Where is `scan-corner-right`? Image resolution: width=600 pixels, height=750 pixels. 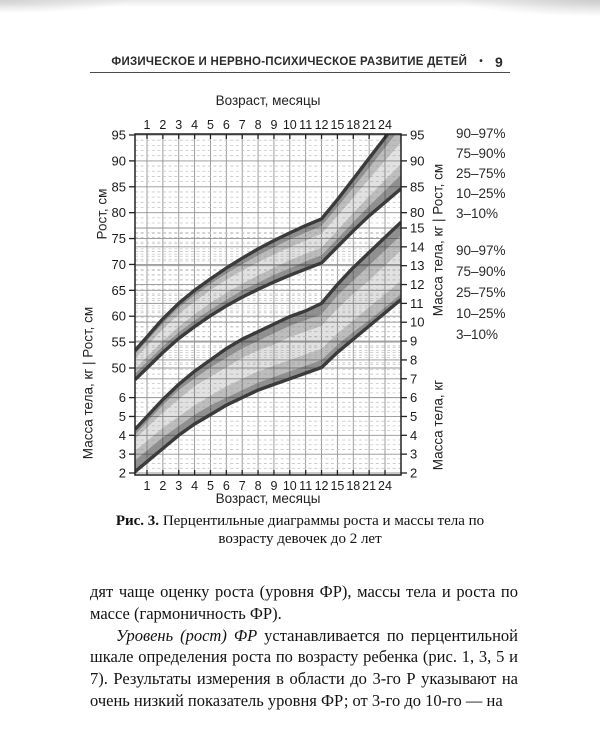
scan-corner-right is located at coordinates (530, 8).